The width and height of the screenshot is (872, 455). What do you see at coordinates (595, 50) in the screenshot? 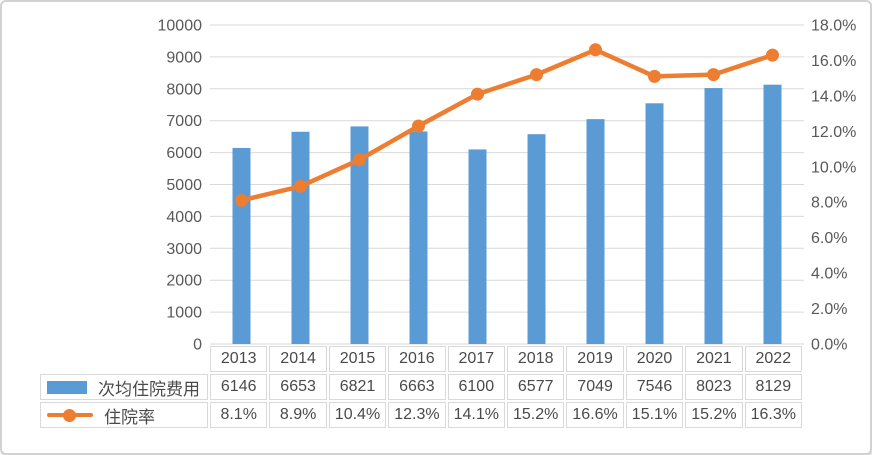
I see `rate-marker-2019` at bounding box center [595, 50].